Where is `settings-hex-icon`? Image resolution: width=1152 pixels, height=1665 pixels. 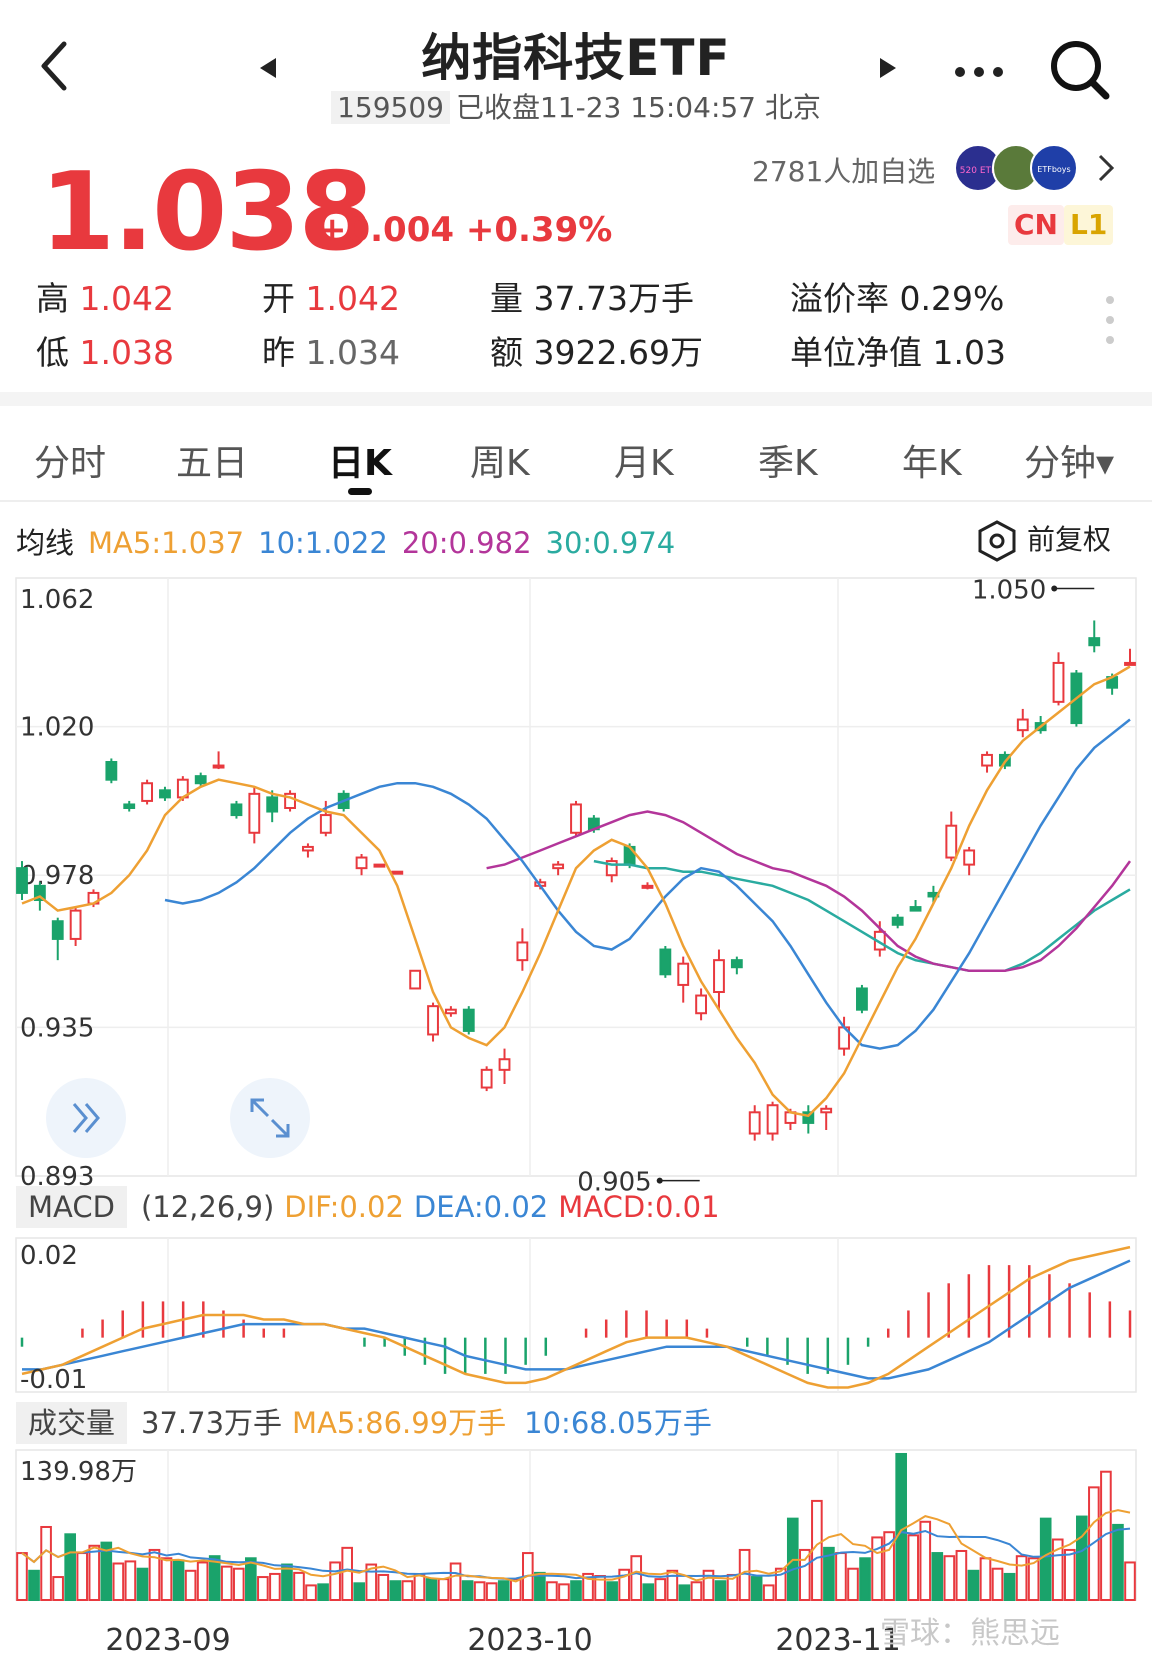 settings-hex-icon is located at coordinates (997, 541).